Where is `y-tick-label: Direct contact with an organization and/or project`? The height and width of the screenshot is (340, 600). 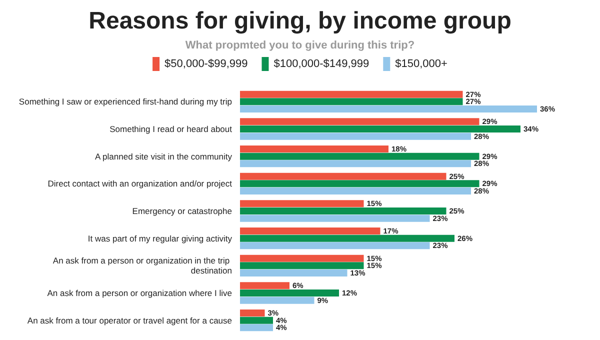
y-tick-label: Direct contact with an organization and/or project is located at coordinates (140, 183).